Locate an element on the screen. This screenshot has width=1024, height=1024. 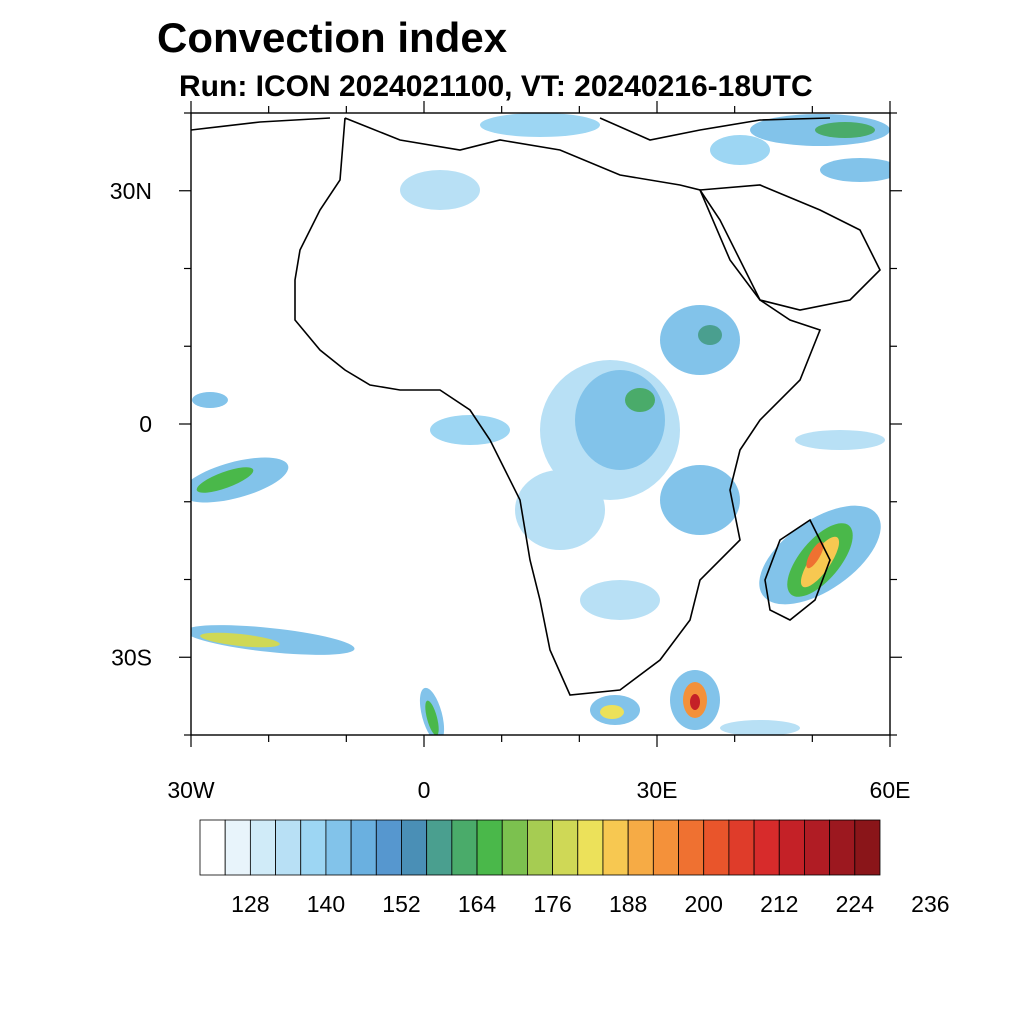
colorbar-label: 224 is located at coordinates (855, 904).